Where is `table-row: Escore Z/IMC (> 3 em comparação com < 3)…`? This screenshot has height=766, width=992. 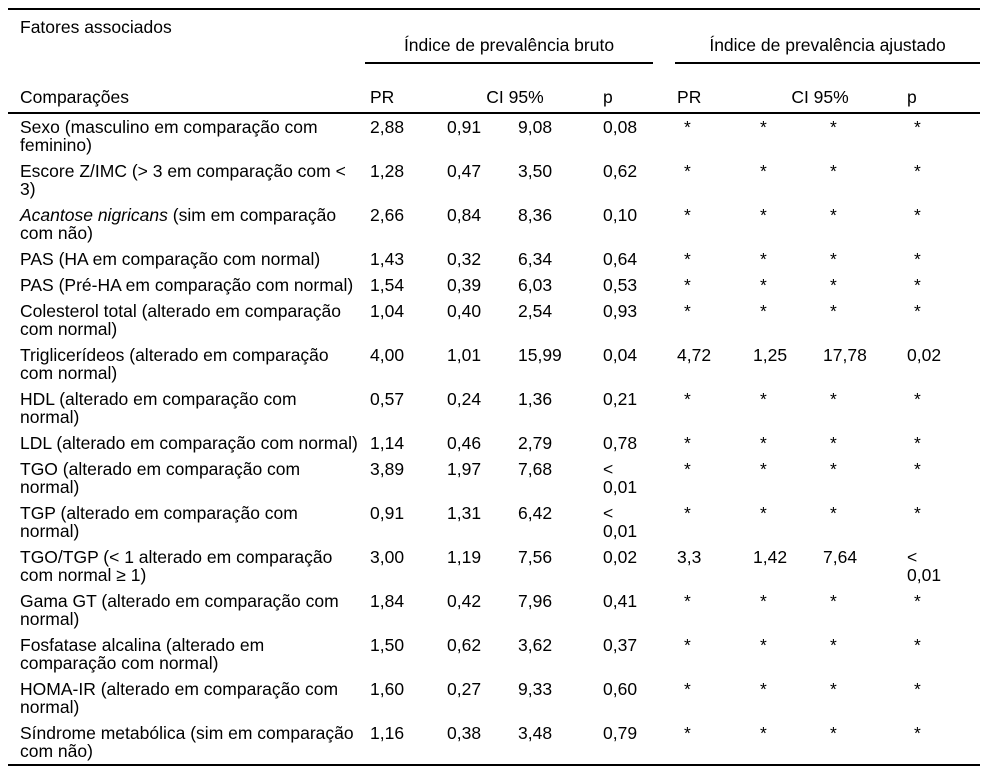
table-row: Escore Z/IMC (> 3 em comparação com < 3)… is located at coordinates (494, 180).